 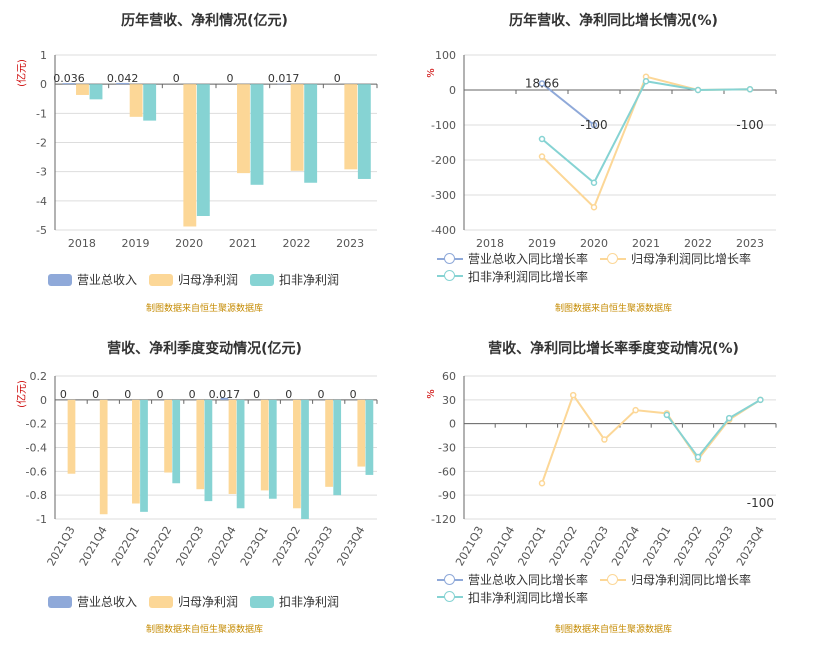 What do you see at coordinates (698, 243) in the screenshot?
I see `x-tick-label: 2022` at bounding box center [698, 243].